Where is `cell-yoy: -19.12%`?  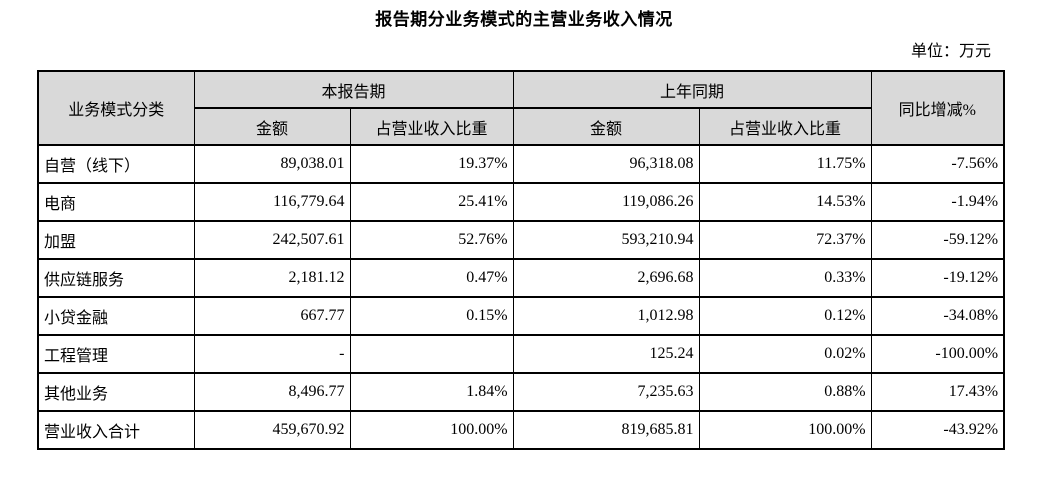 cell-yoy: -19.12% is located at coordinates (937, 278).